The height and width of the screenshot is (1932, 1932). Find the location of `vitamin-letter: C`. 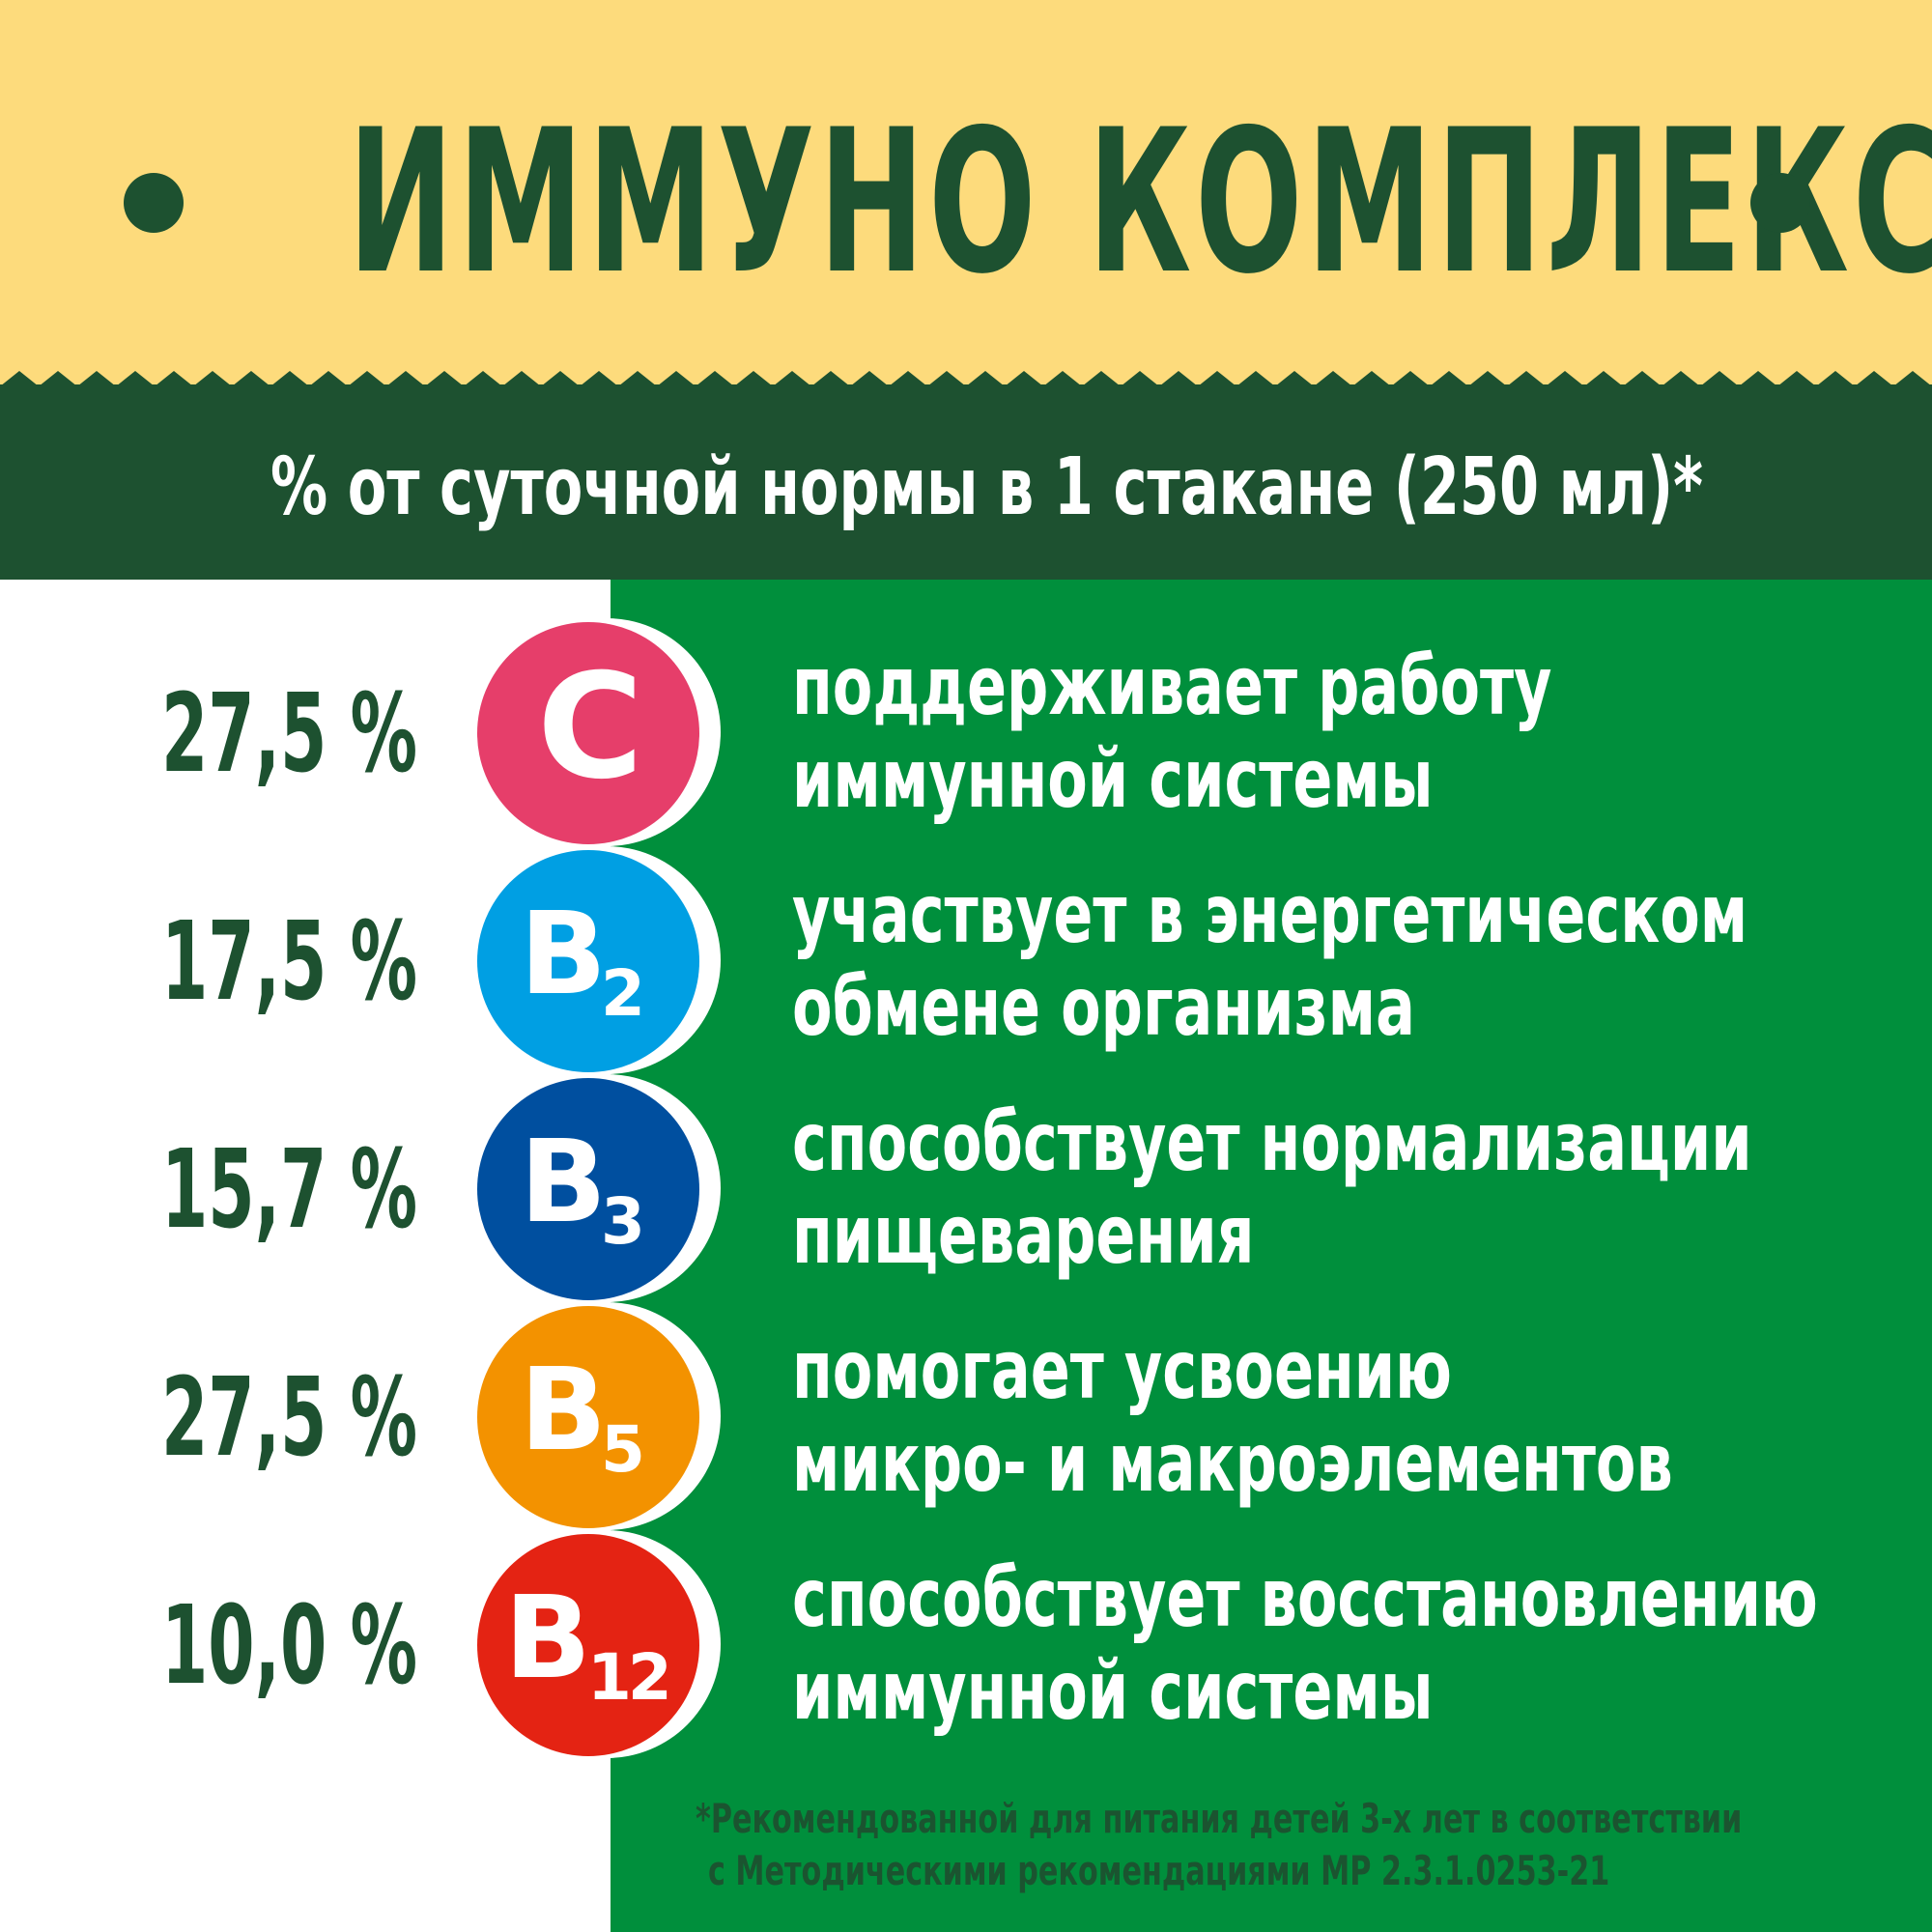

vitamin-letter: C is located at coordinates (590, 727).